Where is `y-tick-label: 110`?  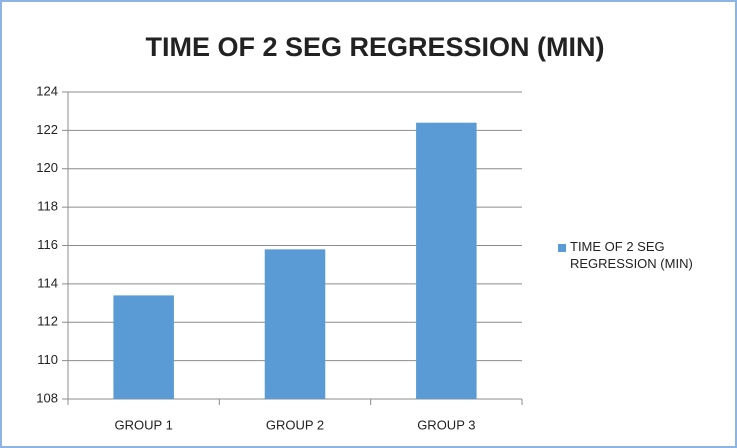 y-tick-label: 110 is located at coordinates (47, 359).